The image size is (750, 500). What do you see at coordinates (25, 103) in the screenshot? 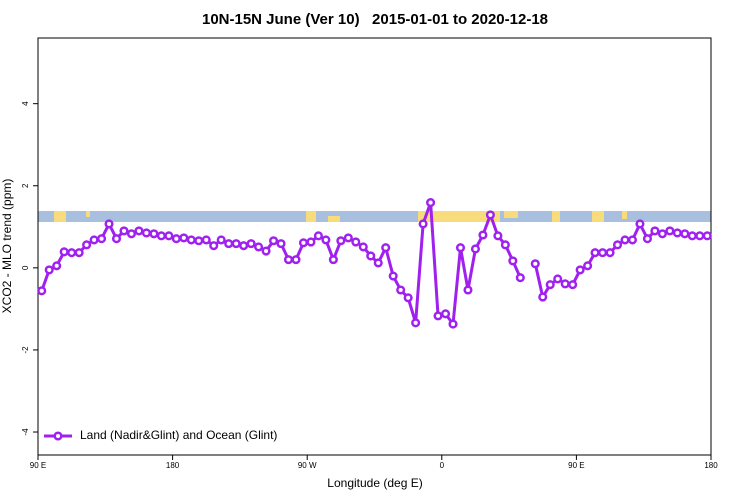
I see `y-tick-label: 4` at bounding box center [25, 103].